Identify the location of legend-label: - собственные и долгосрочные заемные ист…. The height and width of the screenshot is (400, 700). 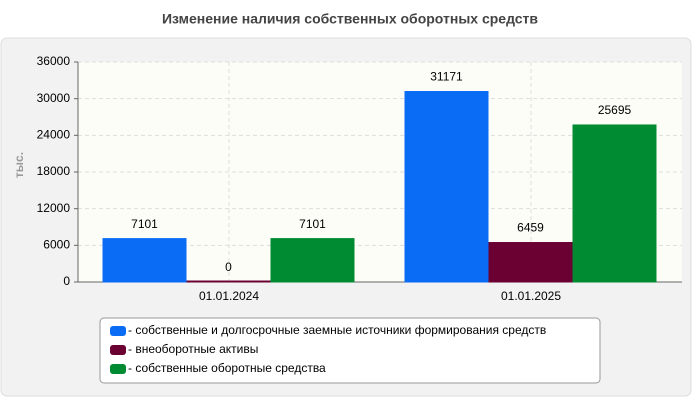
(337, 330).